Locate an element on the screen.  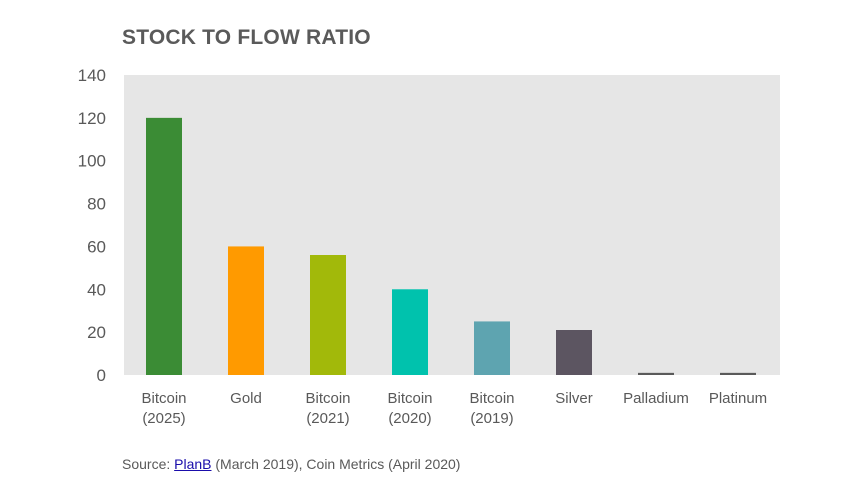
y-tick-label: 40 is located at coordinates (96, 289).